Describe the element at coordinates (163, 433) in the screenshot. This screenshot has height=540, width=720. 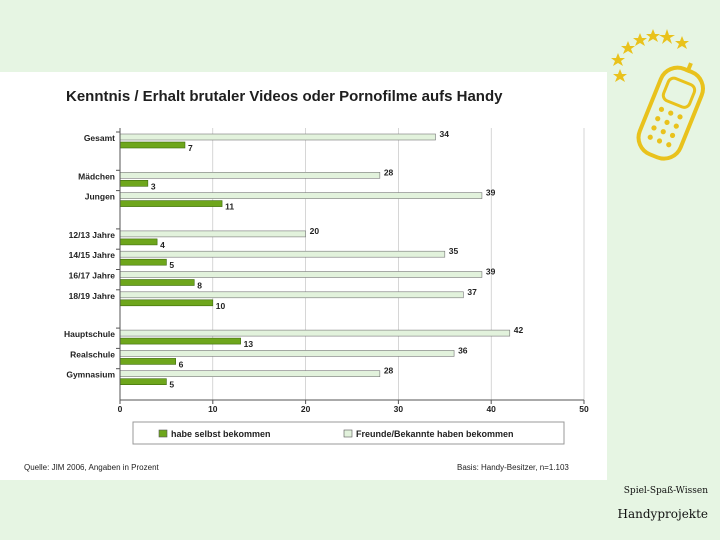
I see `legend-swatch-selbst` at that location.